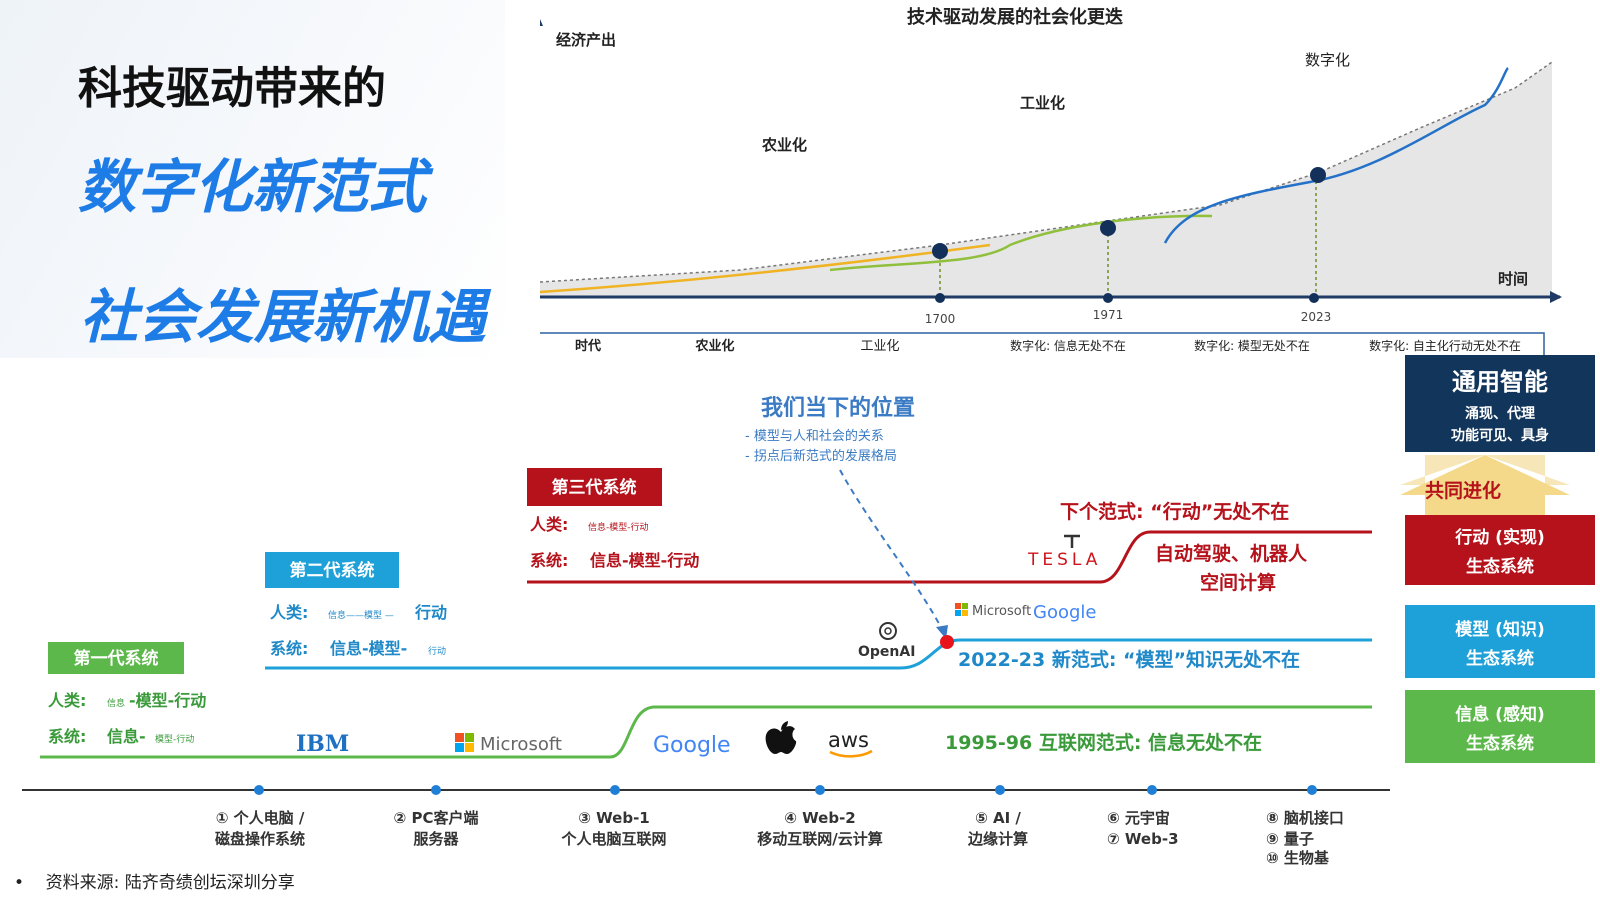 This screenshot has height=900, width=1600. I want to click on y-axis-arrow, so click(541, 22).